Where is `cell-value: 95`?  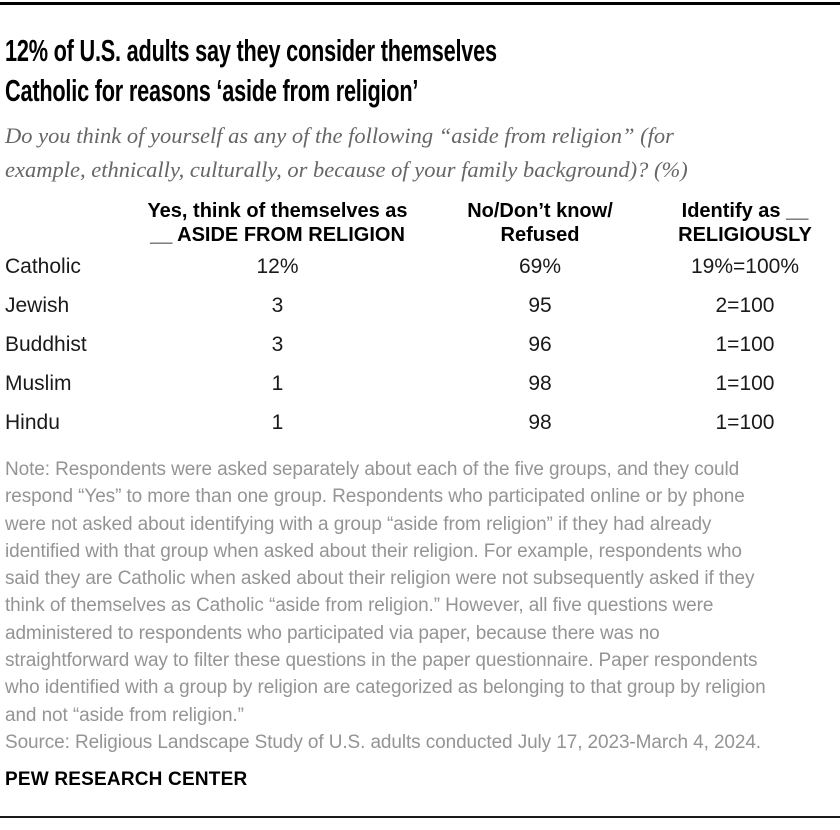 cell-value: 95 is located at coordinates (540, 305).